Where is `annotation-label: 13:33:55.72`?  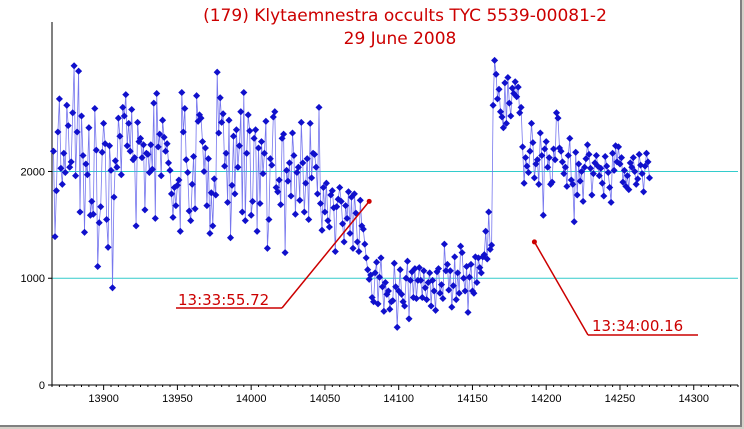
annotation-label: 13:33:55.72 is located at coordinates (223, 300).